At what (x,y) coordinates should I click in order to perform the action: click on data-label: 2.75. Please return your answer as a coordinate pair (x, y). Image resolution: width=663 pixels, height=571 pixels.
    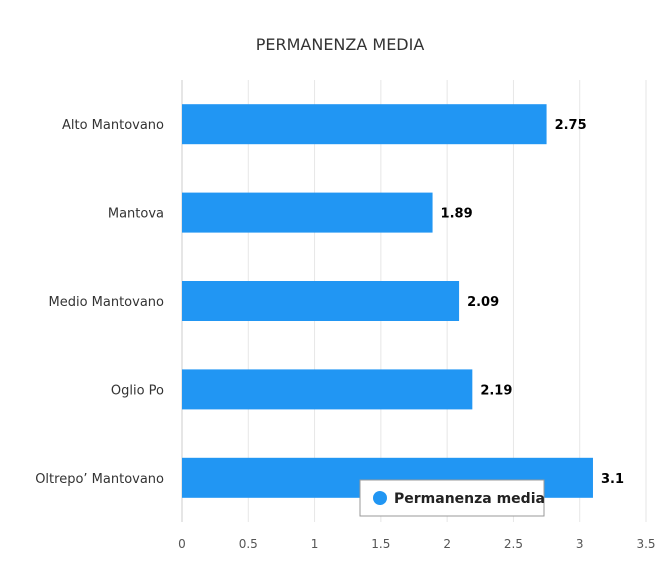
    Looking at the image, I should click on (571, 125).